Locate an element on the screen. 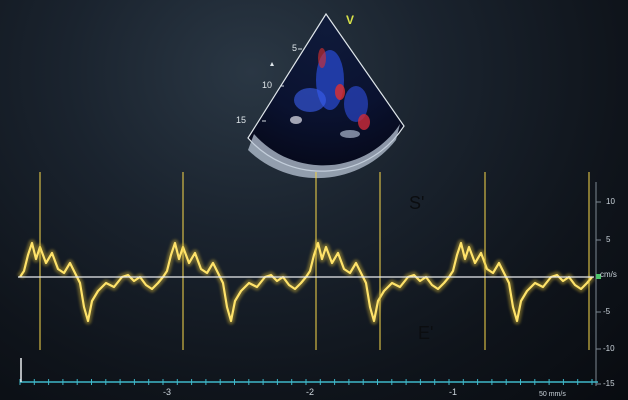 This screenshot has height=400, width=628. sweep-speed-label: 50 mm/s is located at coordinates (552, 394).